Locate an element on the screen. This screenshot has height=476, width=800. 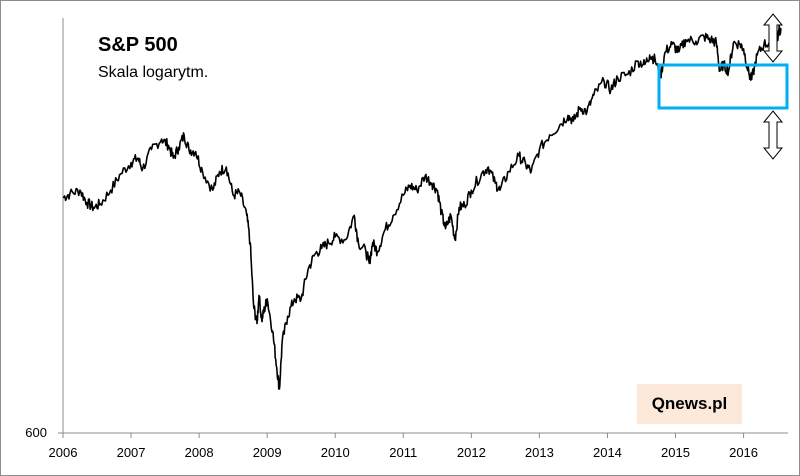
watermark-badge: Qnews.pl is located at coordinates (689, 404).